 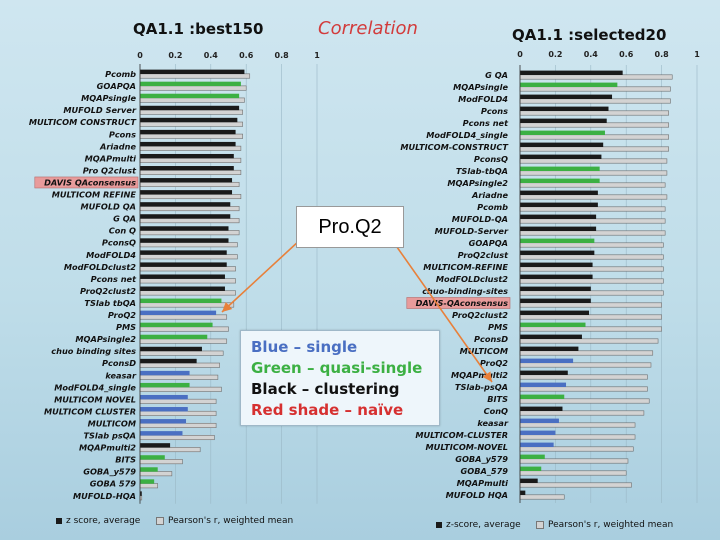 What do you see at coordinates (486, 123) in the screenshot?
I see `category-label: Pcons net` at bounding box center [486, 123].